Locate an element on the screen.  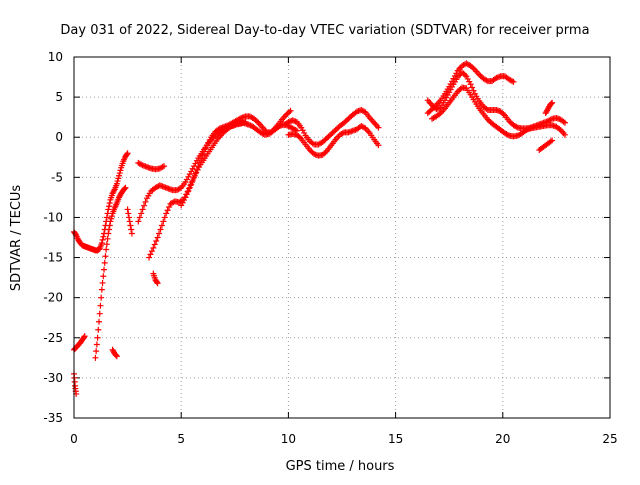
y-tick-label: -35 is located at coordinates (53, 418).